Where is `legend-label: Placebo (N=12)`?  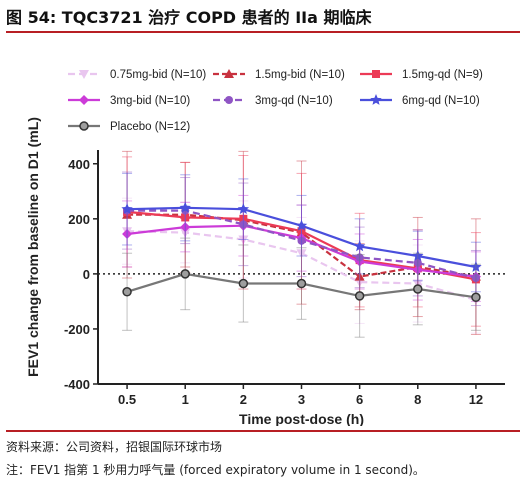 legend-label: Placebo (N=12) is located at coordinates (150, 127).